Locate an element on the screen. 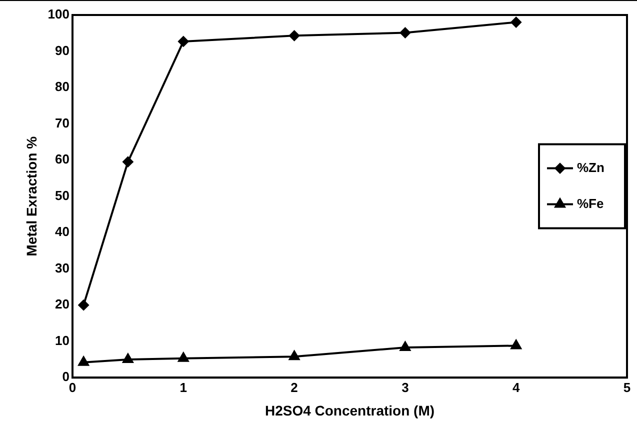  y-tick-label: 40 is located at coordinates (62, 232).